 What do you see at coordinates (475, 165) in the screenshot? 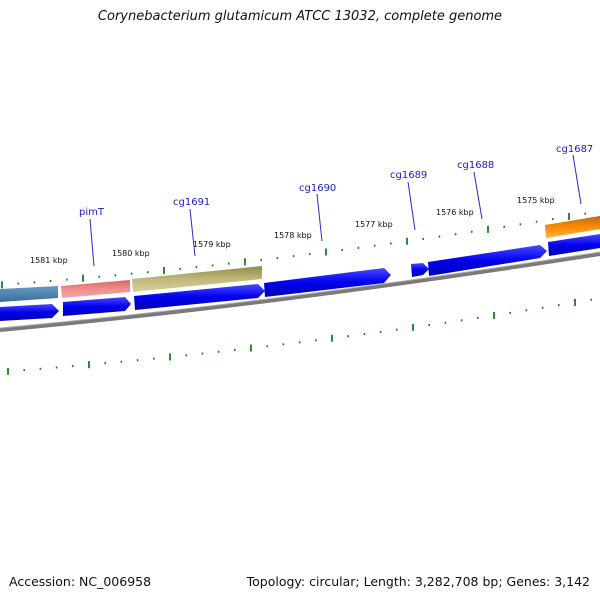
I see `gene-label-cg1688: cg1688` at bounding box center [475, 165].